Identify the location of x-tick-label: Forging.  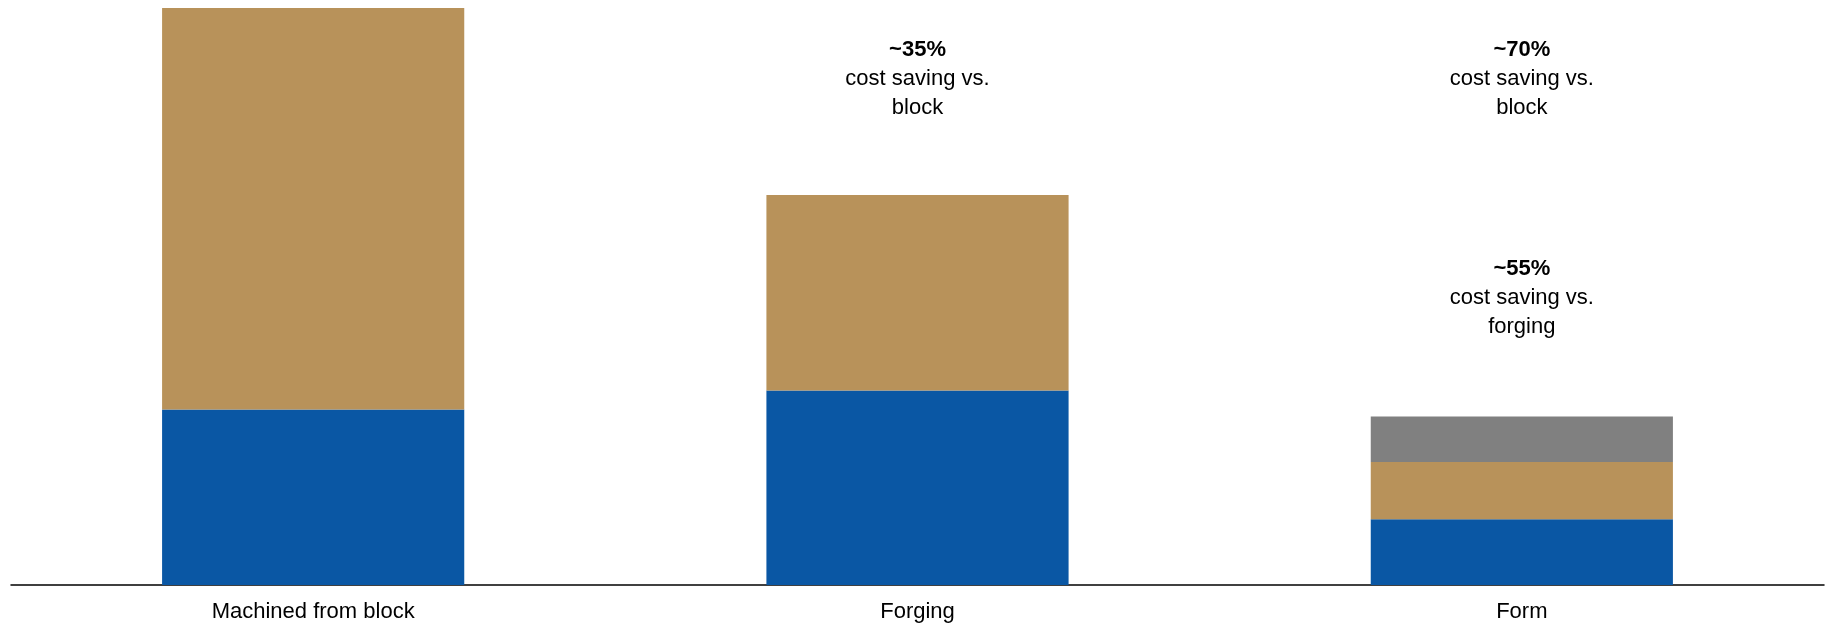
(917, 610).